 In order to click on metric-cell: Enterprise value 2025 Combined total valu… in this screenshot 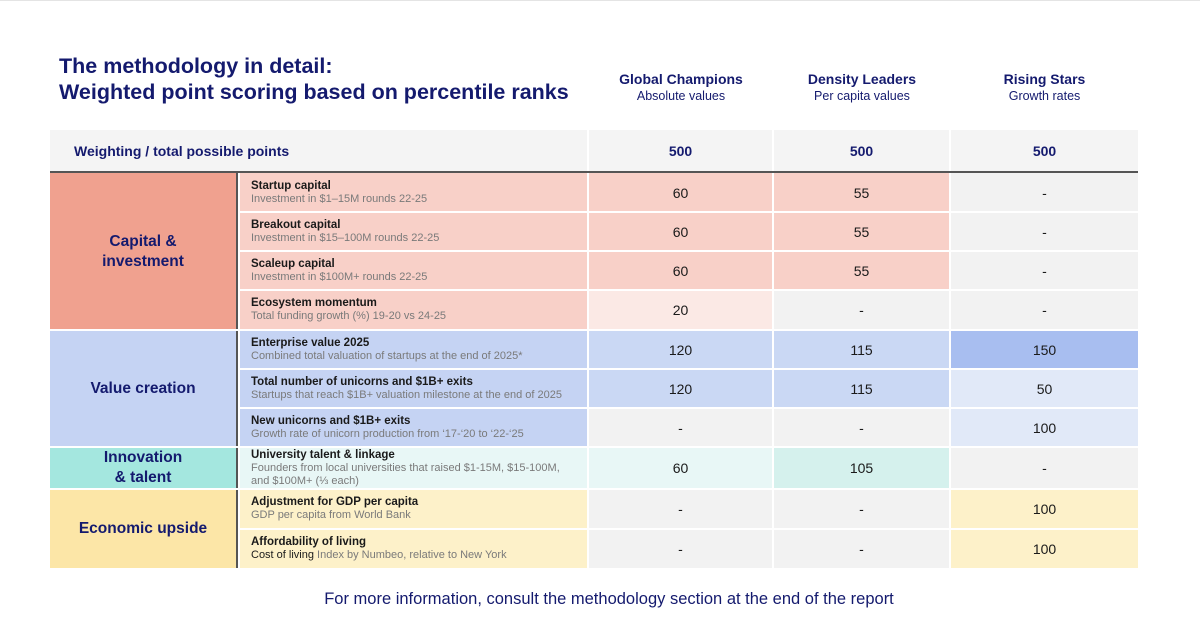, I will do `click(413, 349)`.